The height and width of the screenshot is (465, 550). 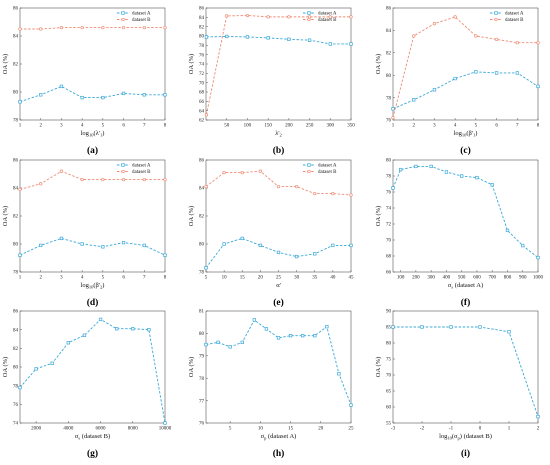 I want to click on y-tick-label: 84, so click(x=16, y=37).